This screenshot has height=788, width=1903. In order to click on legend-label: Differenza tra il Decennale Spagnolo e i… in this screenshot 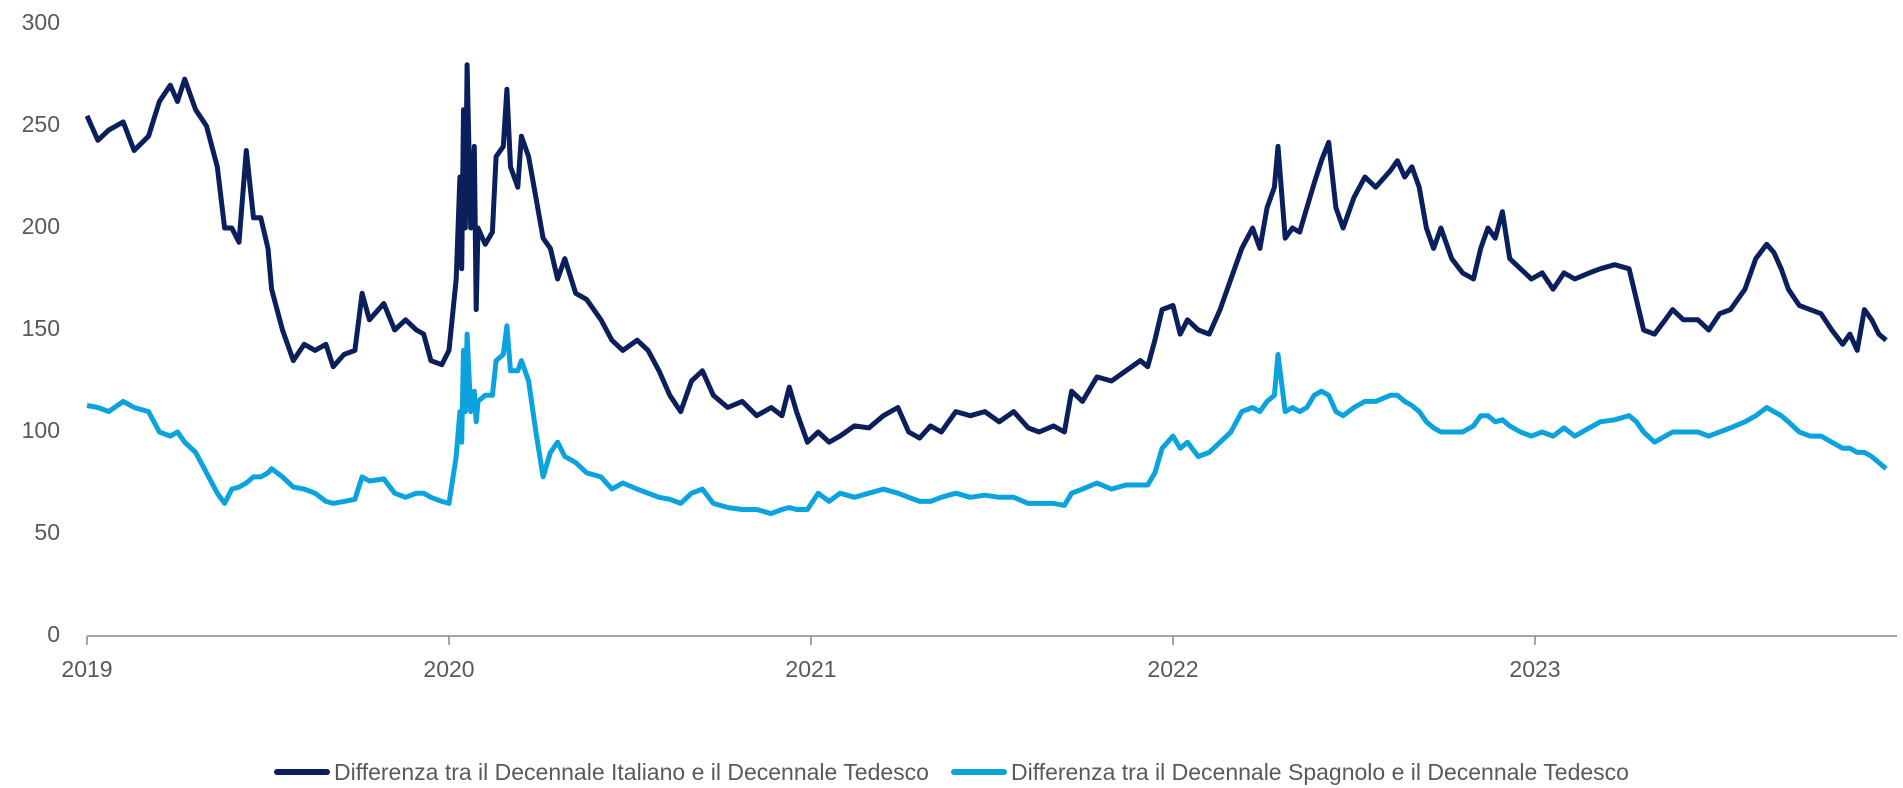, I will do `click(1319, 771)`.